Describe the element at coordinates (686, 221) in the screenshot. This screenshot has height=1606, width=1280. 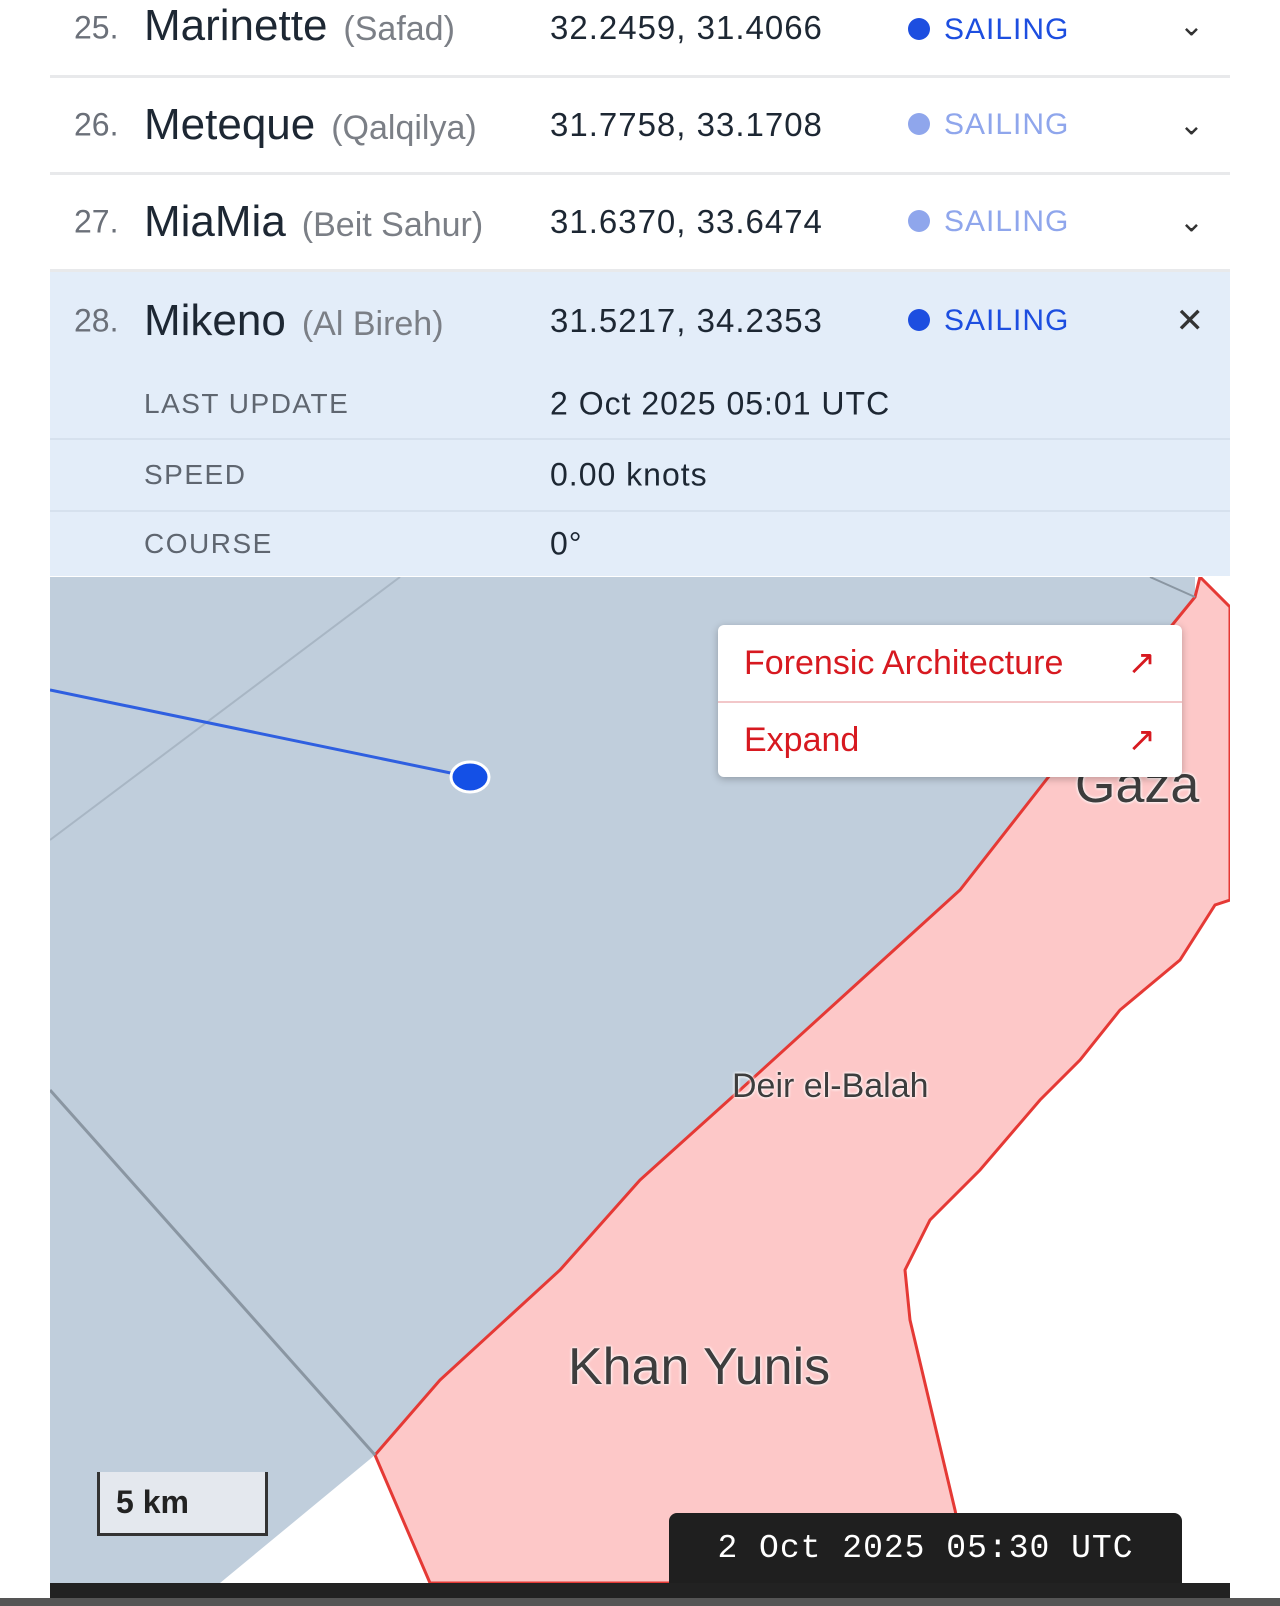
I see `vessel-coords: 31.6370, 33.6474` at that location.